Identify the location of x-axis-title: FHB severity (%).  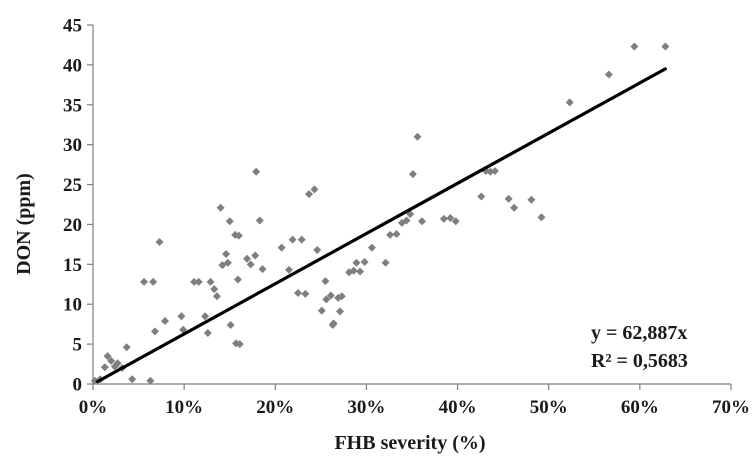
(409, 443).